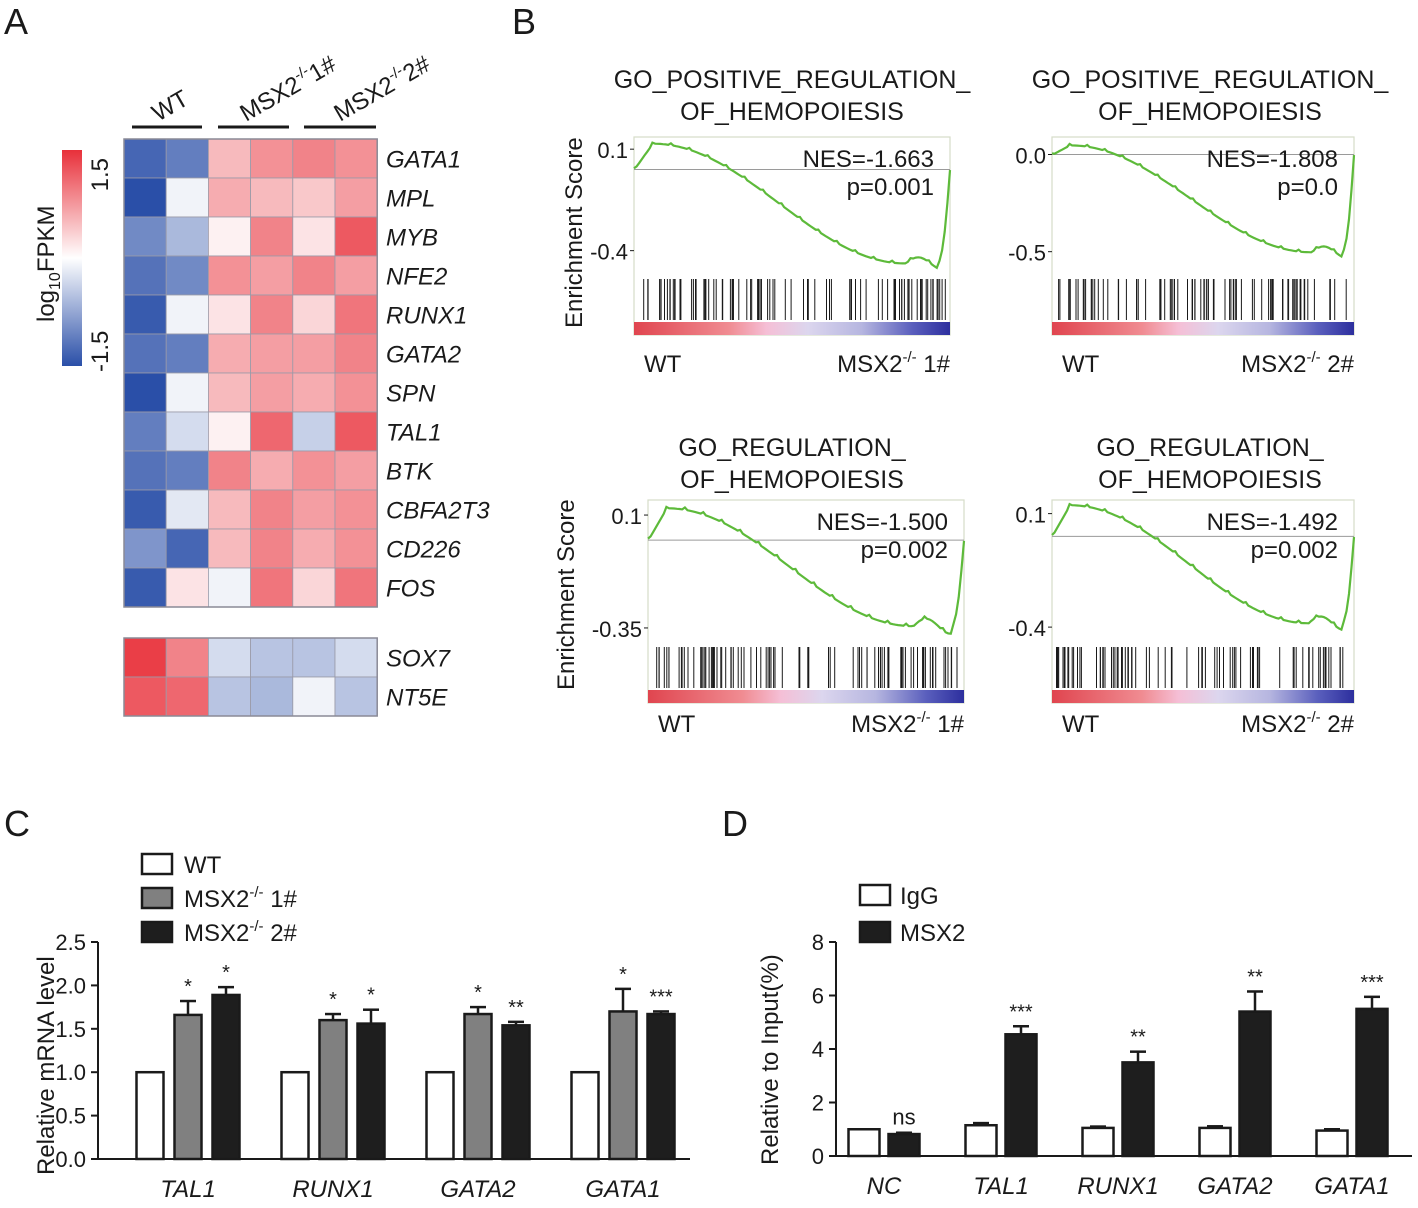 This screenshot has width=1418, height=1208. Describe the element at coordinates (410, 472) in the screenshot. I see `heatmap-top-gene-label: BTK` at that location.